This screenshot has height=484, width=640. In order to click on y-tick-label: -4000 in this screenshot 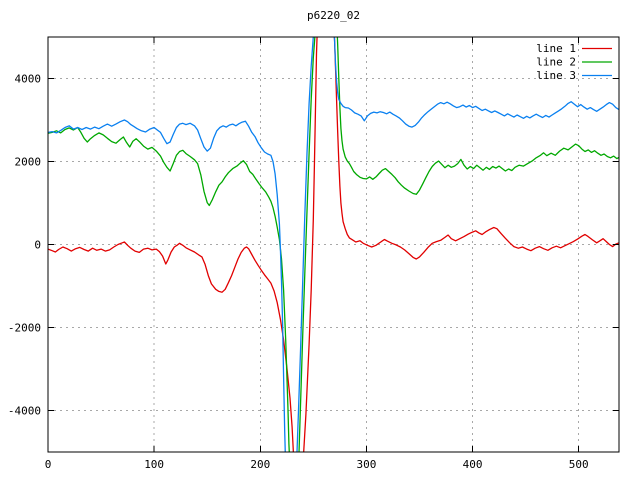, I will do `click(24, 411)`.